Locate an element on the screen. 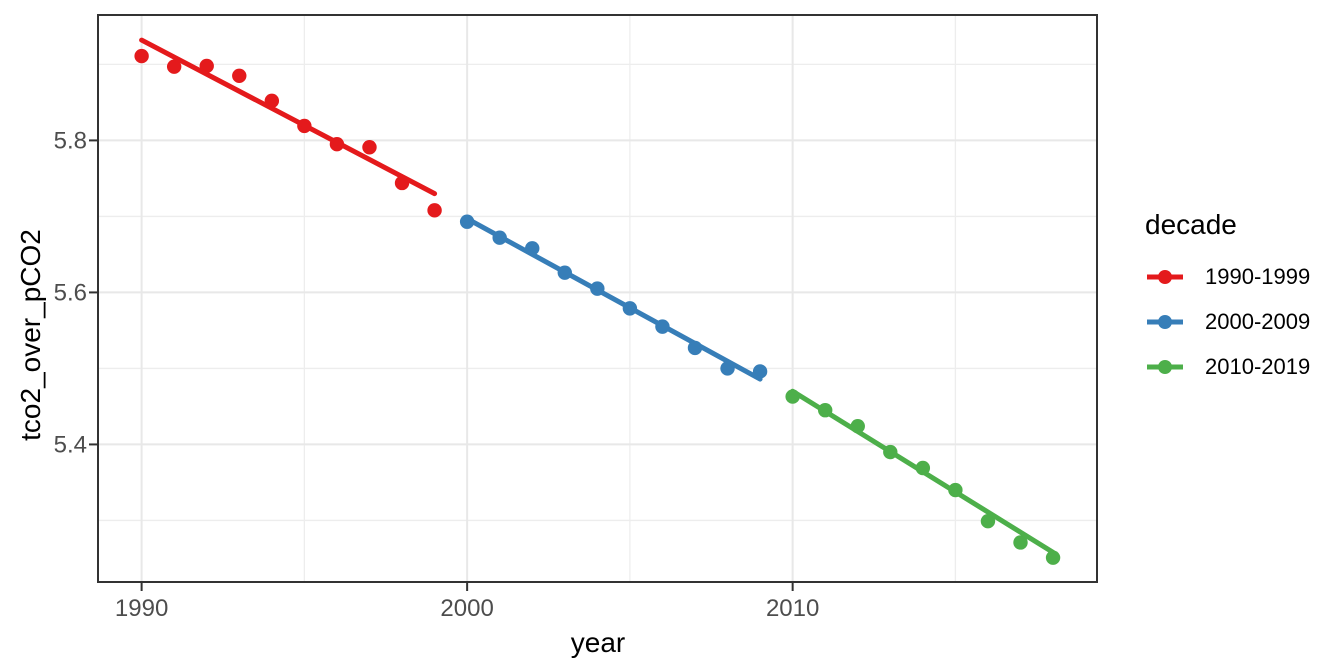 The height and width of the screenshot is (672, 1344). y-tick-label: 5.8 is located at coordinates (70, 140).